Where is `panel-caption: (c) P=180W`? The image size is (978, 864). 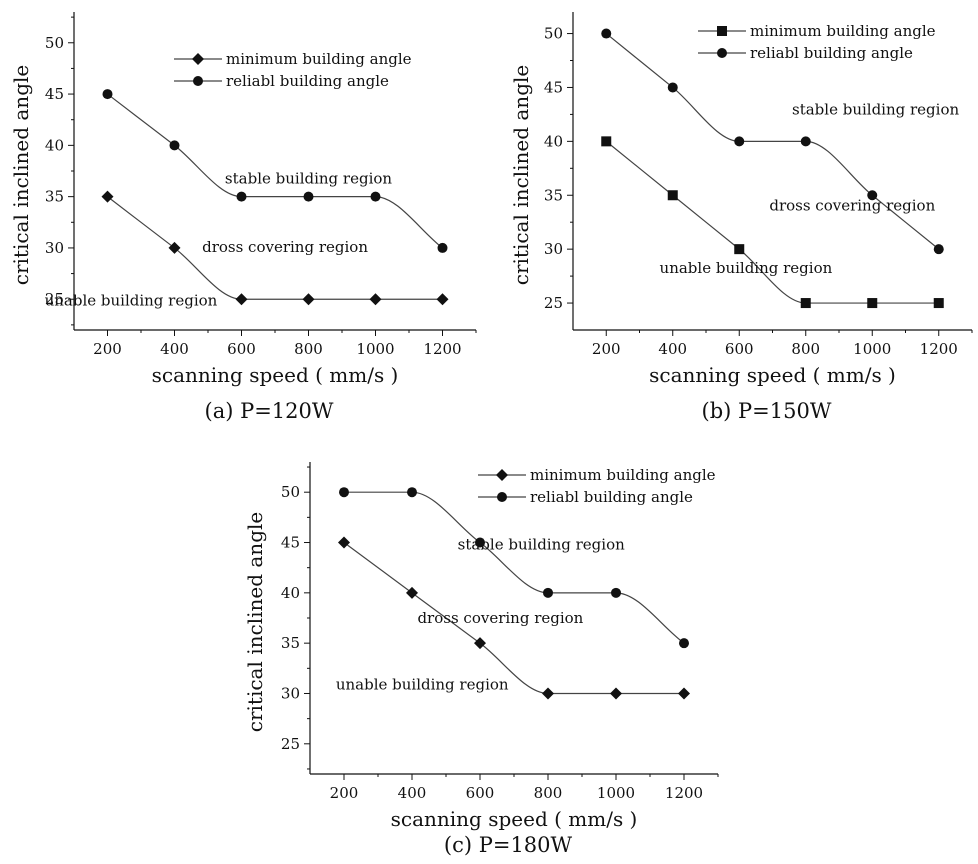 panel-caption: (c) P=180W is located at coordinates (508, 845).